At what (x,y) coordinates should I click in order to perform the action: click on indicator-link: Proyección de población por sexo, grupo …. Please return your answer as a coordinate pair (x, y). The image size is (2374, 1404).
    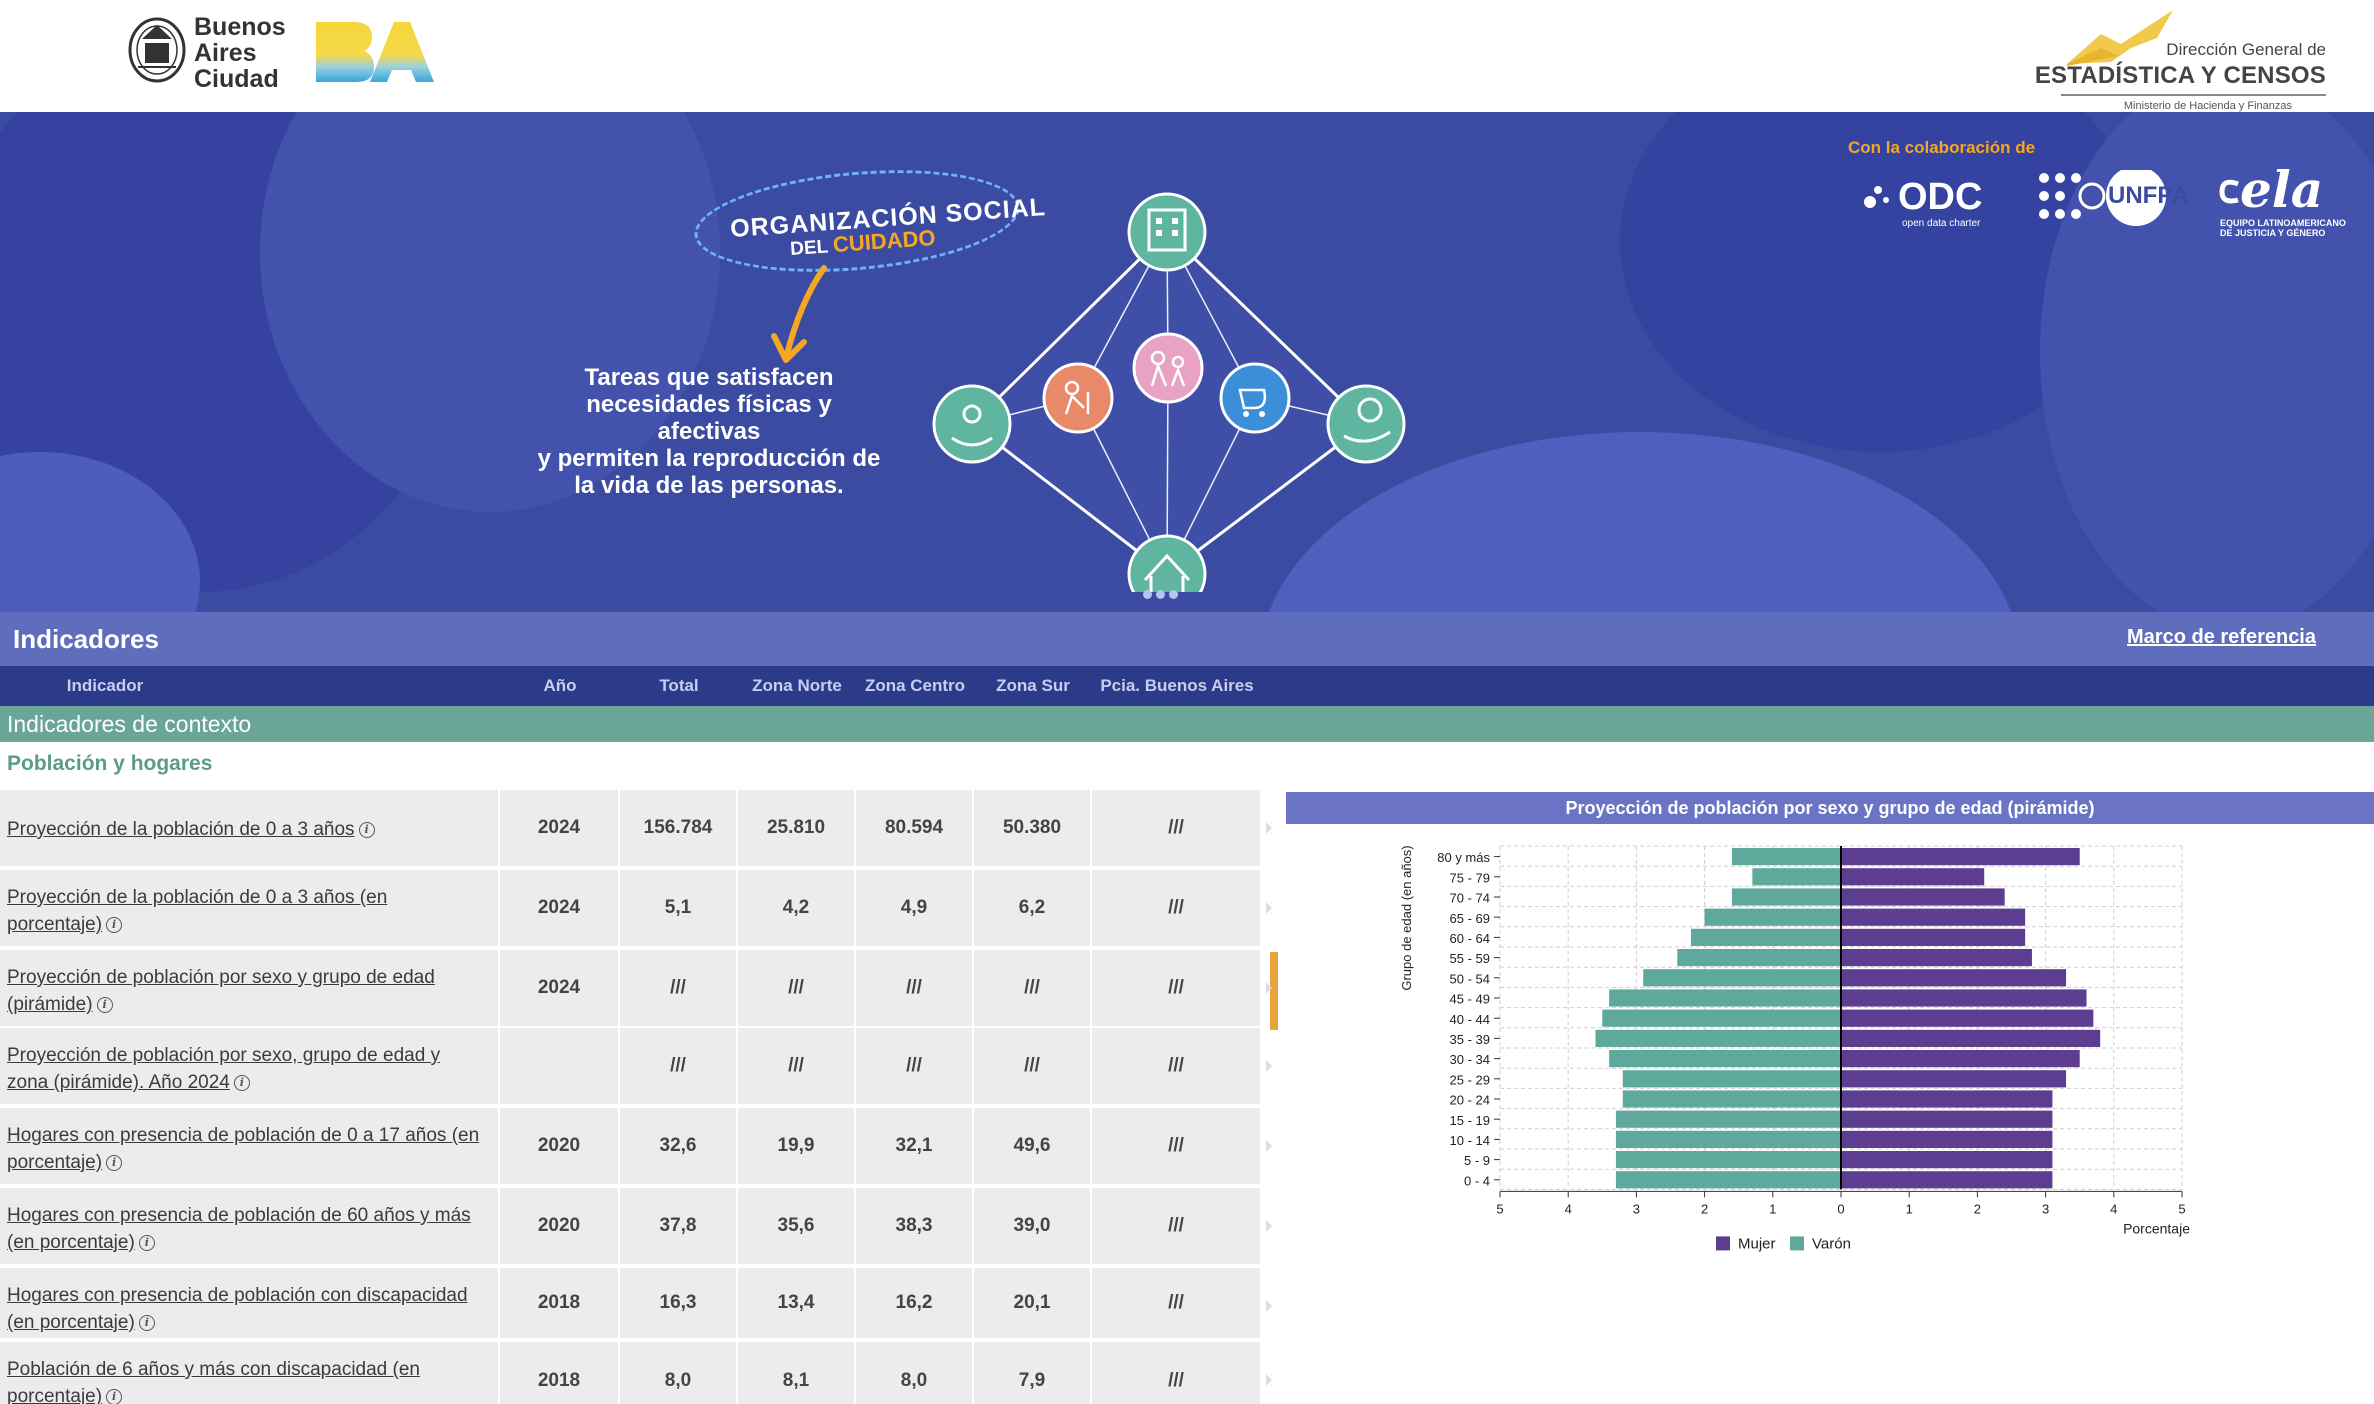
    Looking at the image, I should click on (248, 1069).